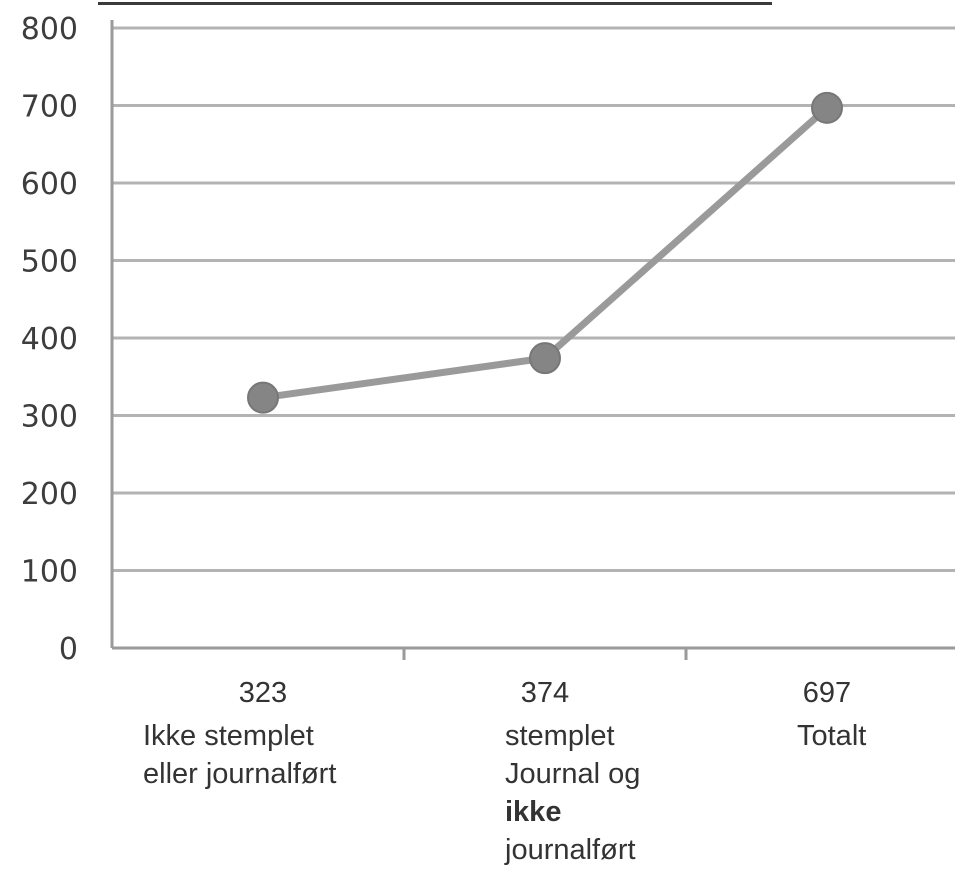  Describe the element at coordinates (68, 649) in the screenshot. I see `y-tick-label: 0` at that location.